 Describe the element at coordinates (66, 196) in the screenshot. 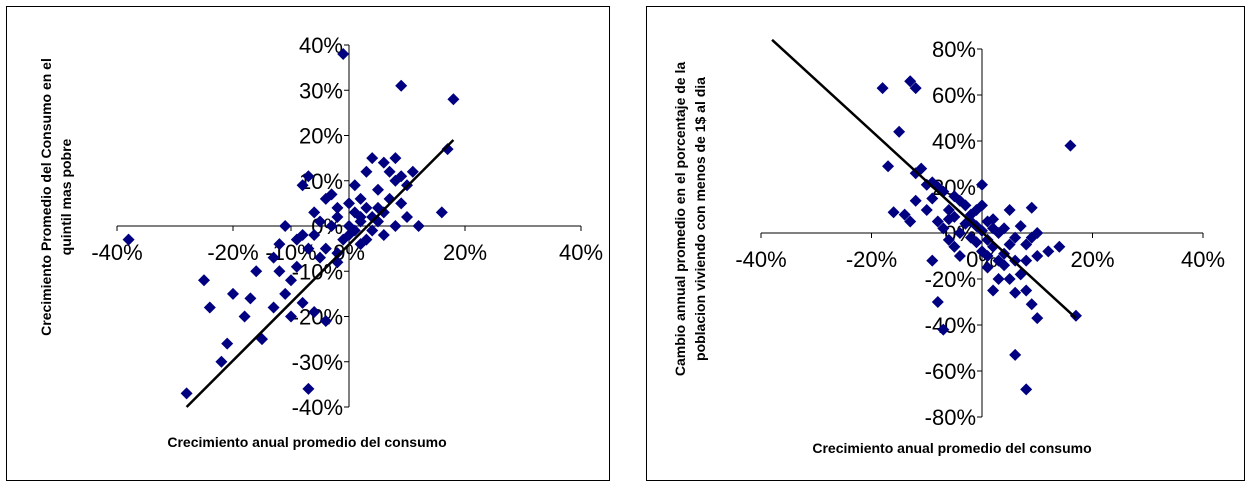

I see `y-axis-label: quintil mas pobre` at that location.